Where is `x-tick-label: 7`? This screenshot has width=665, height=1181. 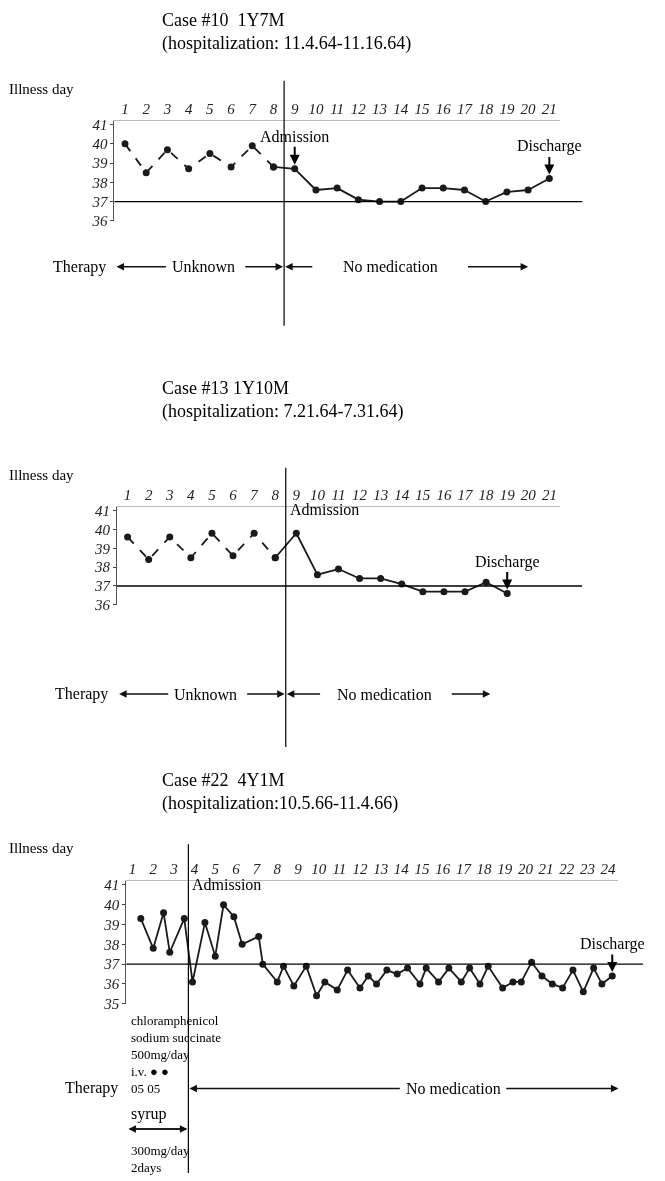
x-tick-label: 7 is located at coordinates (253, 108).